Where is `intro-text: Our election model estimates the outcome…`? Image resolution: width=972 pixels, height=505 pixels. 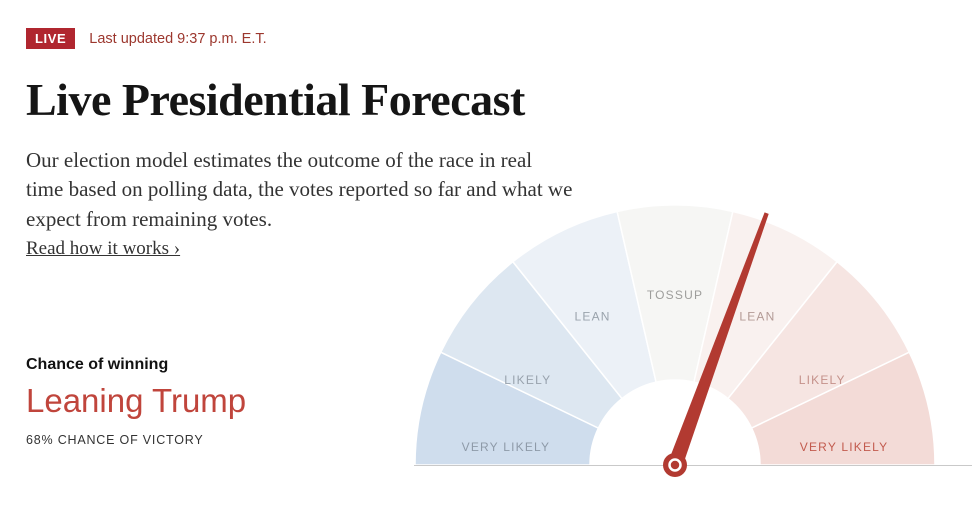
intro-text: Our election model estimates the outcome… is located at coordinates (299, 189).